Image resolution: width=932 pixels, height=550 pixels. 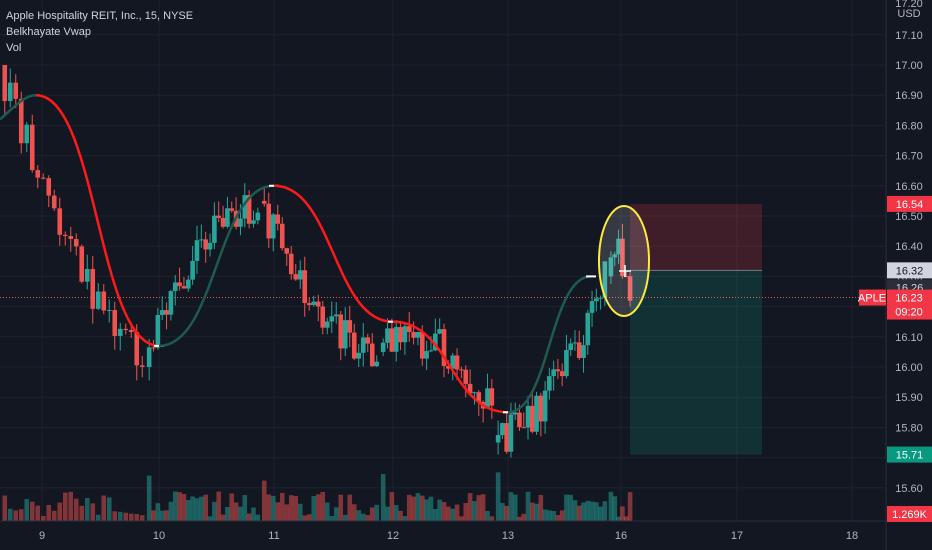 What do you see at coordinates (625, 271) in the screenshot?
I see `crosshair-cursor-icon` at bounding box center [625, 271].